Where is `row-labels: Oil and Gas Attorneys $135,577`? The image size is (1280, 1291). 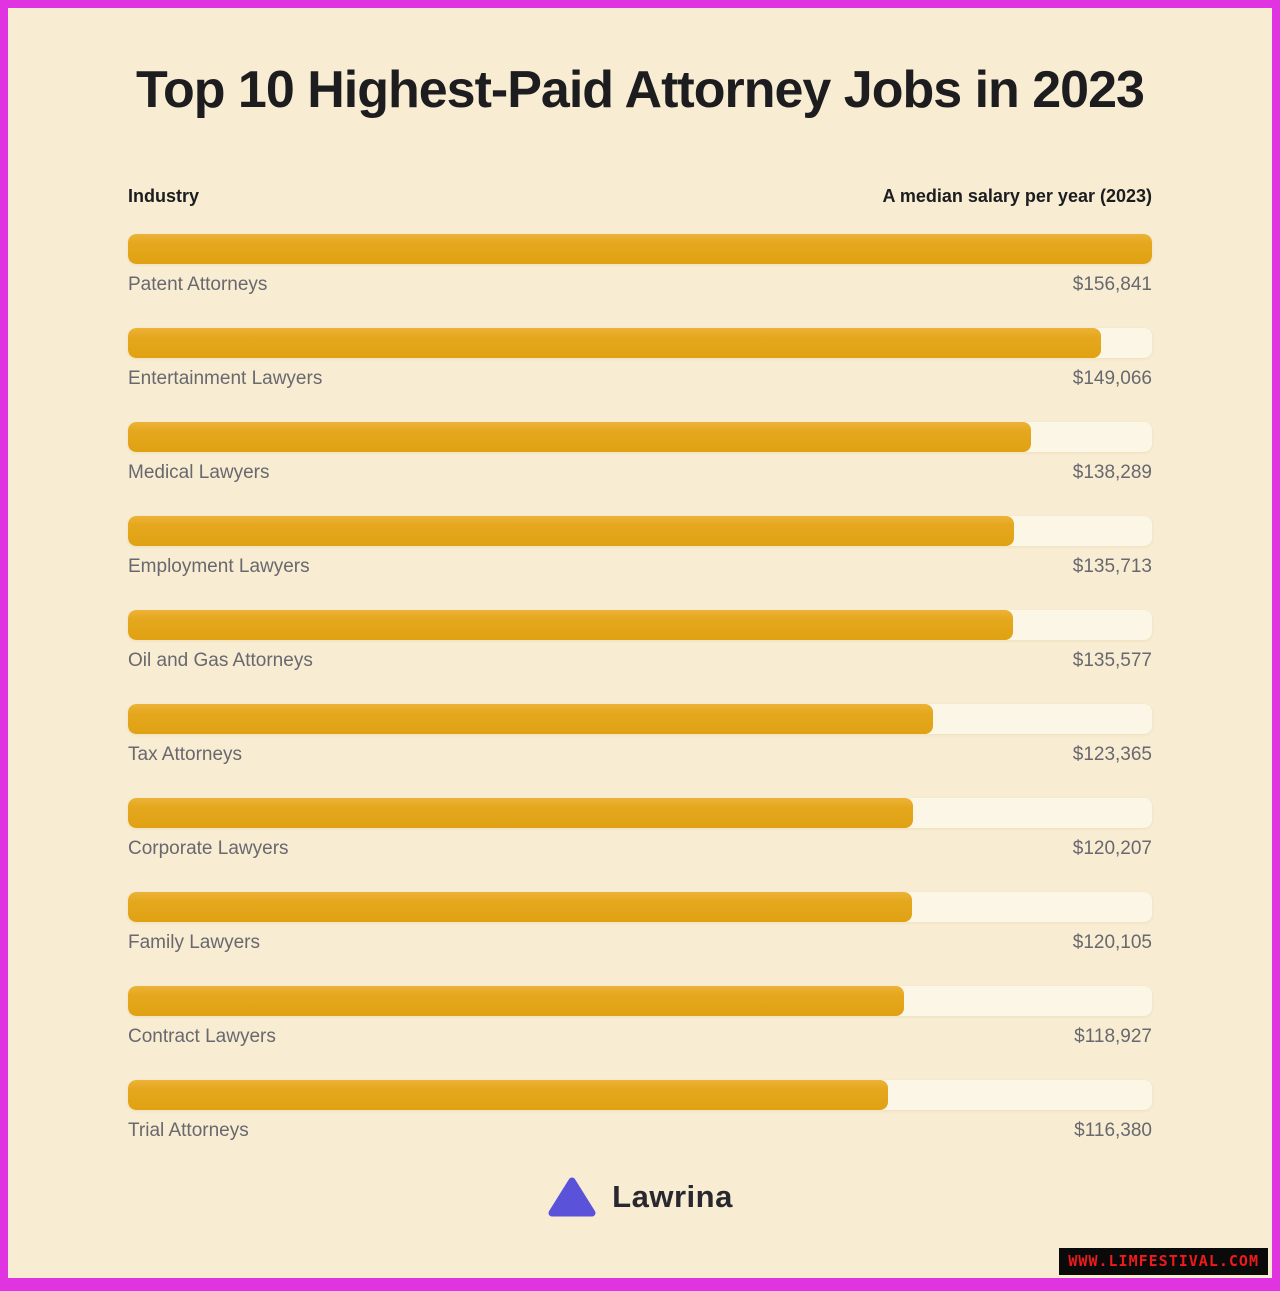 row-labels: Oil and Gas Attorneys $135,577 is located at coordinates (640, 660).